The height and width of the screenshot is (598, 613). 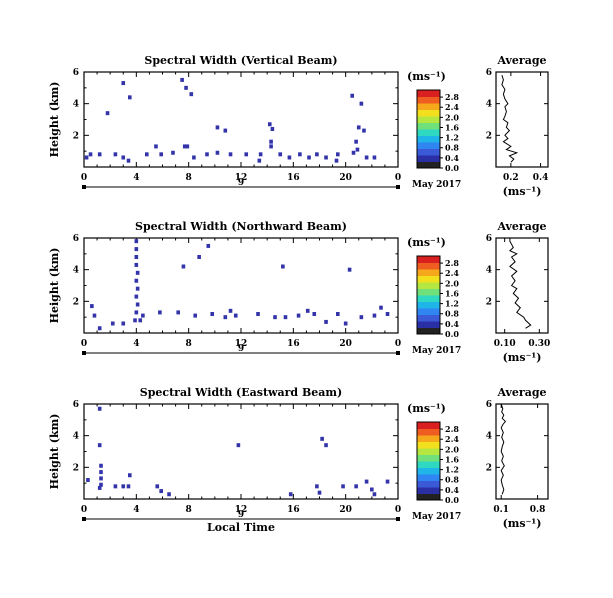 What do you see at coordinates (345, 510) in the screenshot?
I see `x-tick-label: 20` at bounding box center [345, 510].